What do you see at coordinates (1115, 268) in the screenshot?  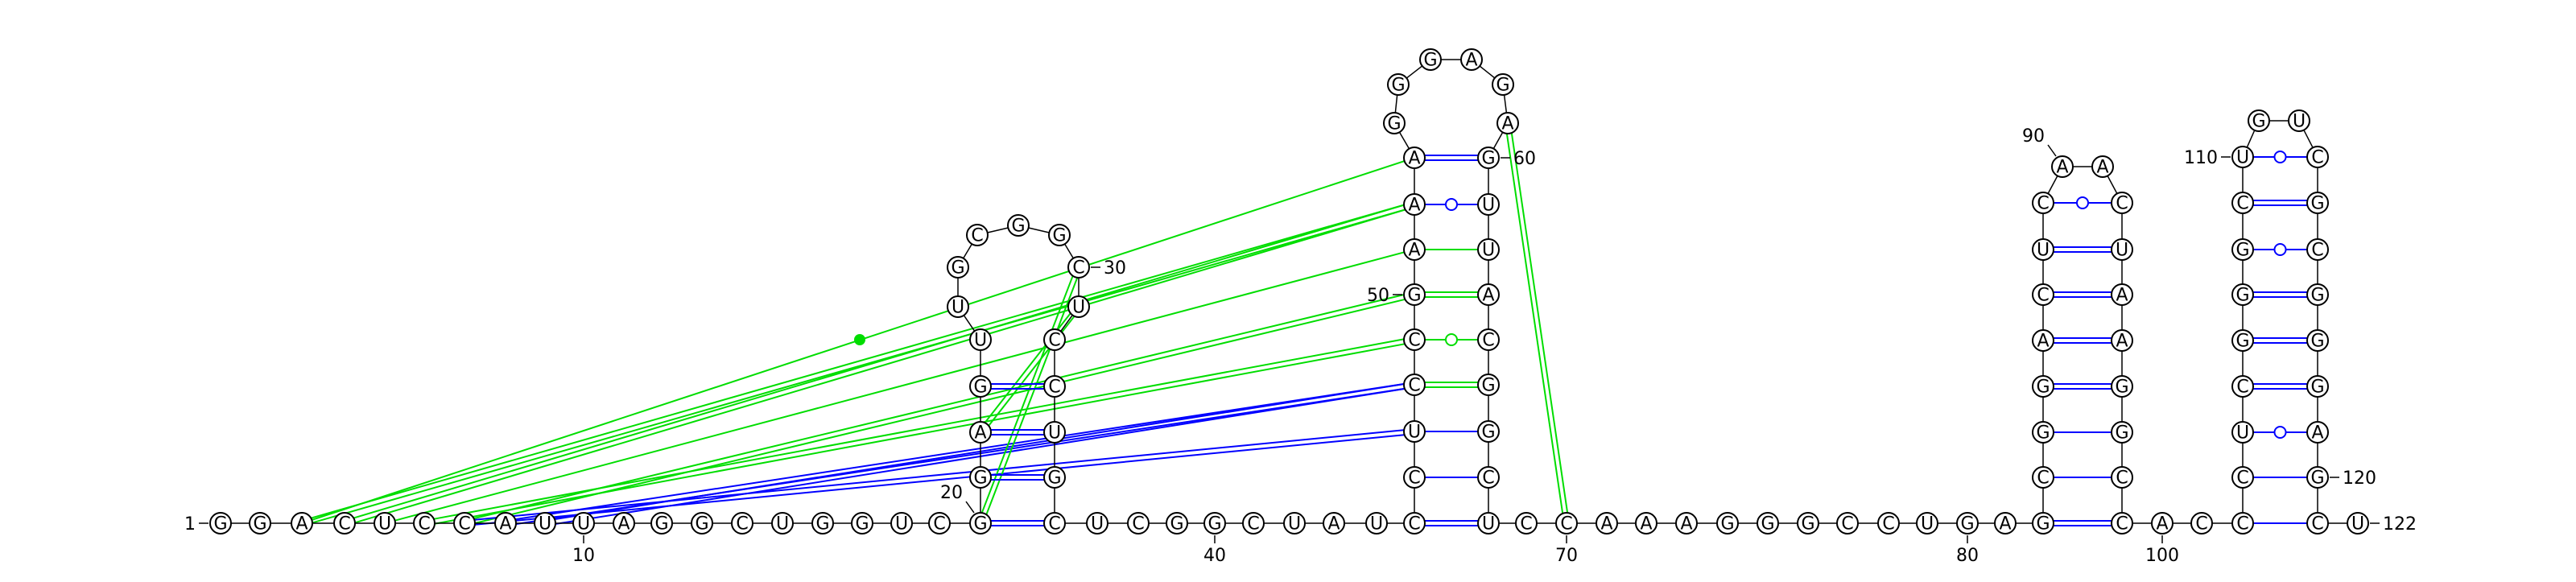 I see `position-label: 30` at bounding box center [1115, 268].